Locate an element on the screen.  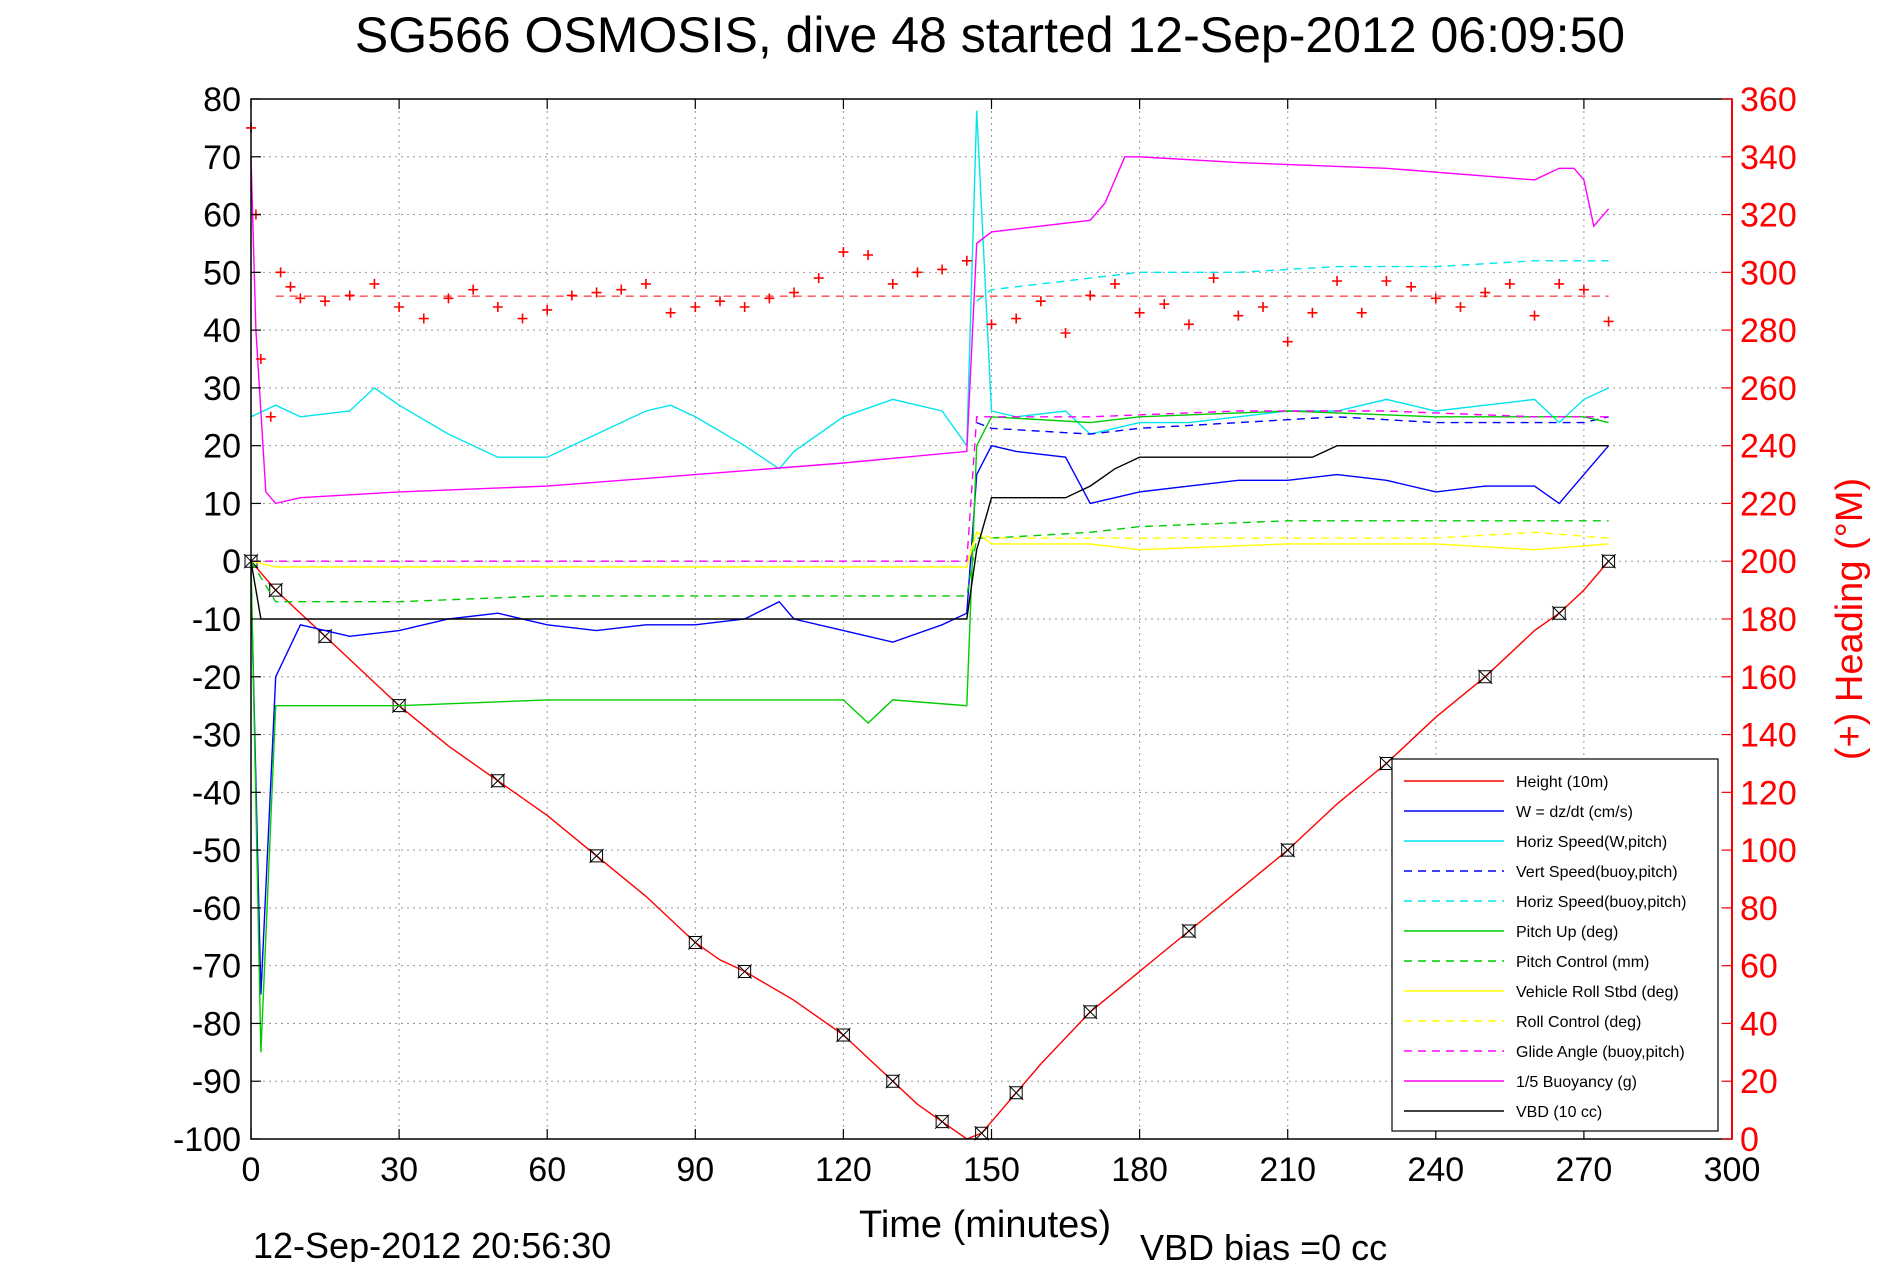
right-tick-label: 360 is located at coordinates (1768, 100).